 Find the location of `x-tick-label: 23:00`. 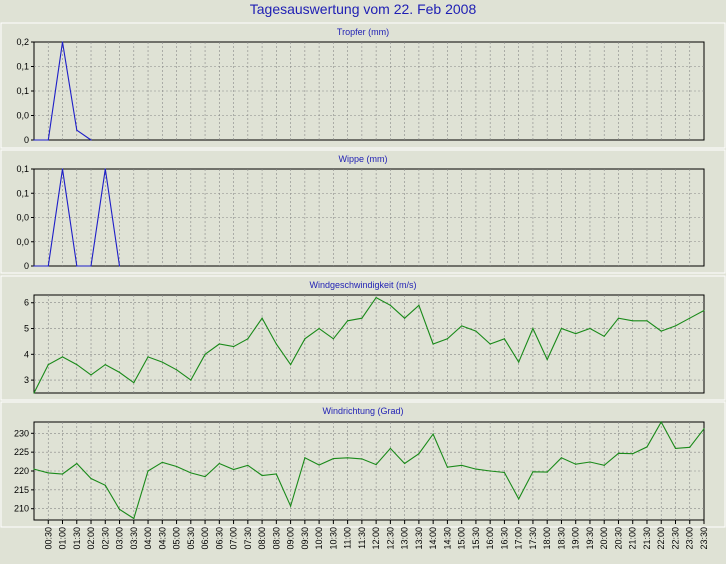

x-tick-label: 23:00 is located at coordinates (690, 538).